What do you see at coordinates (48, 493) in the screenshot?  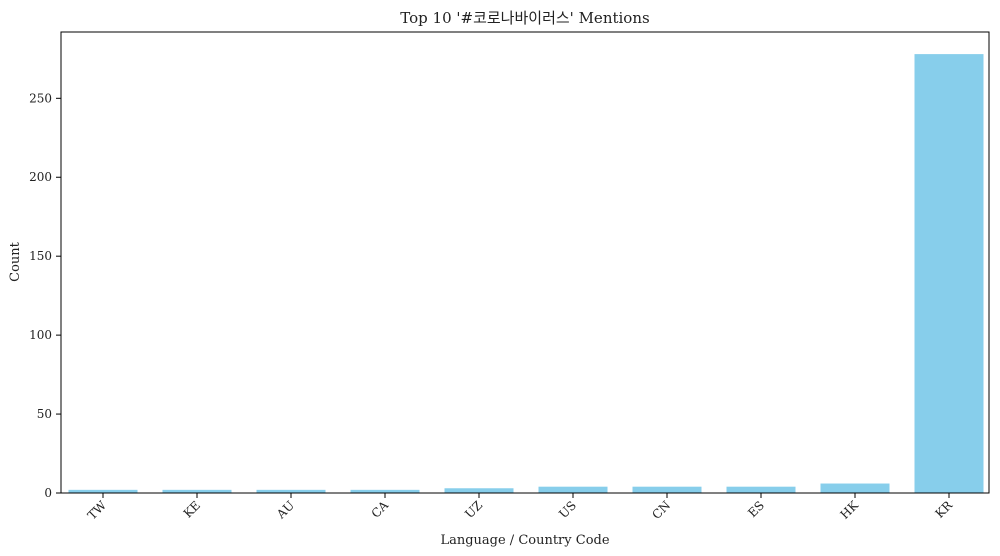 I see `y-tick-label: 0` at bounding box center [48, 493].